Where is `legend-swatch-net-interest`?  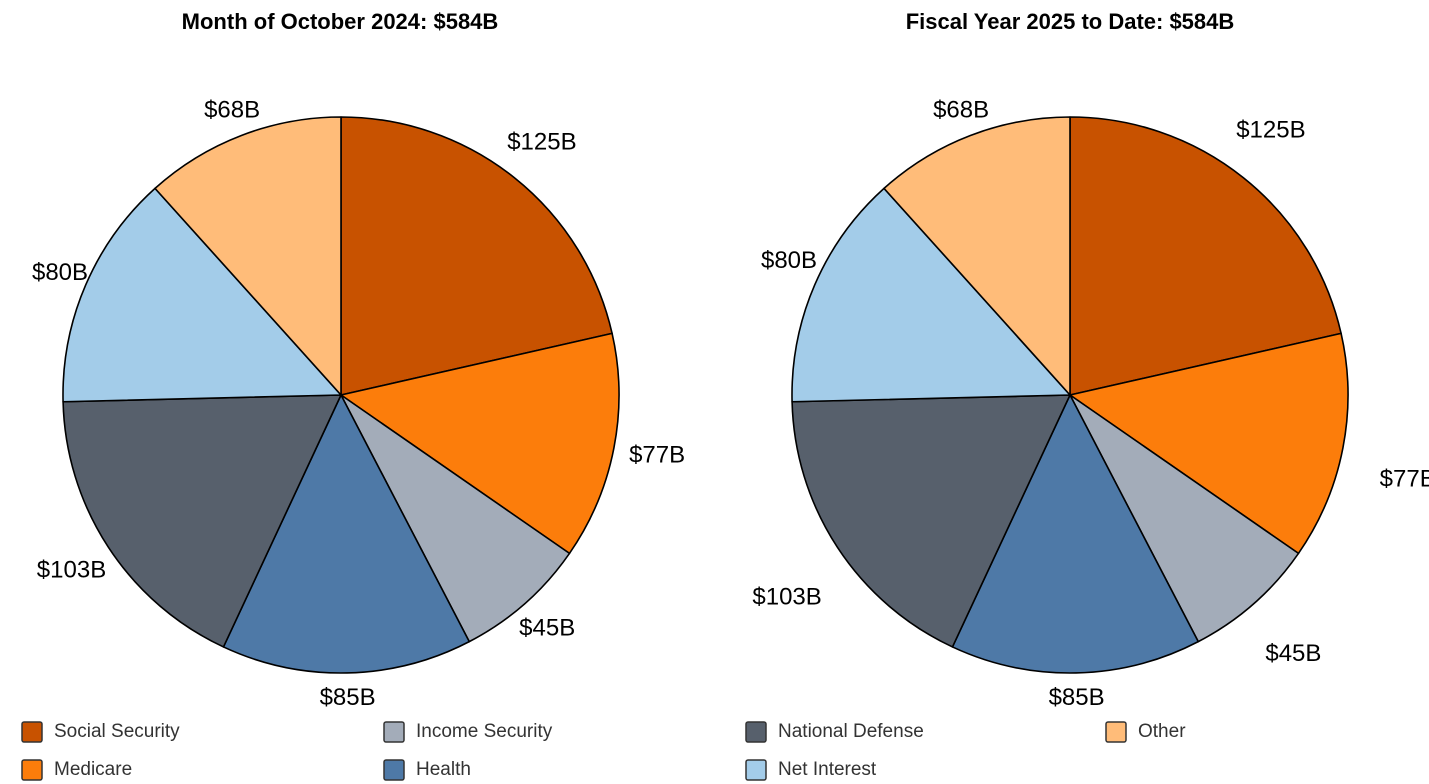 legend-swatch-net-interest is located at coordinates (756, 770).